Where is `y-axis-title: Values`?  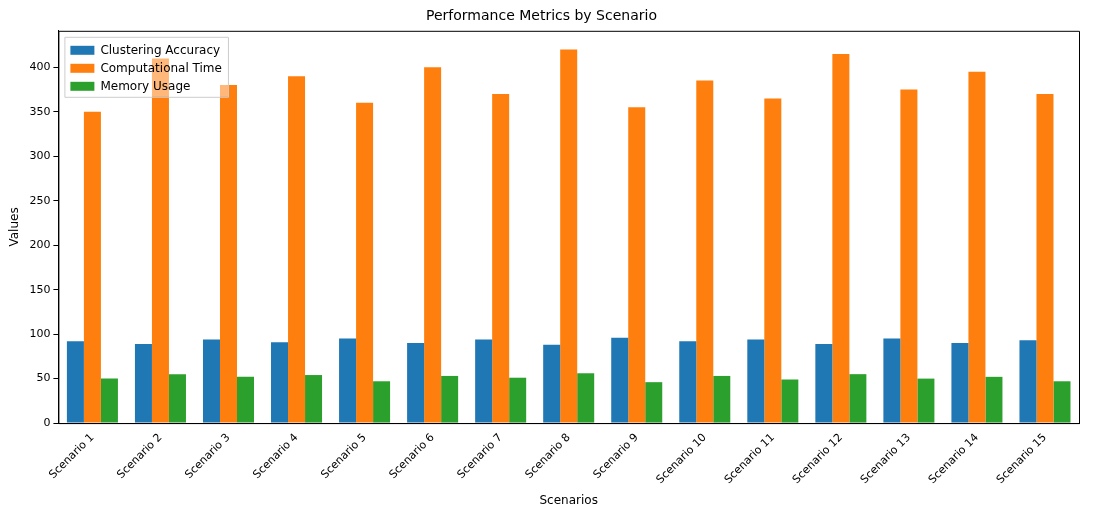 y-axis-title: Values is located at coordinates (14, 227).